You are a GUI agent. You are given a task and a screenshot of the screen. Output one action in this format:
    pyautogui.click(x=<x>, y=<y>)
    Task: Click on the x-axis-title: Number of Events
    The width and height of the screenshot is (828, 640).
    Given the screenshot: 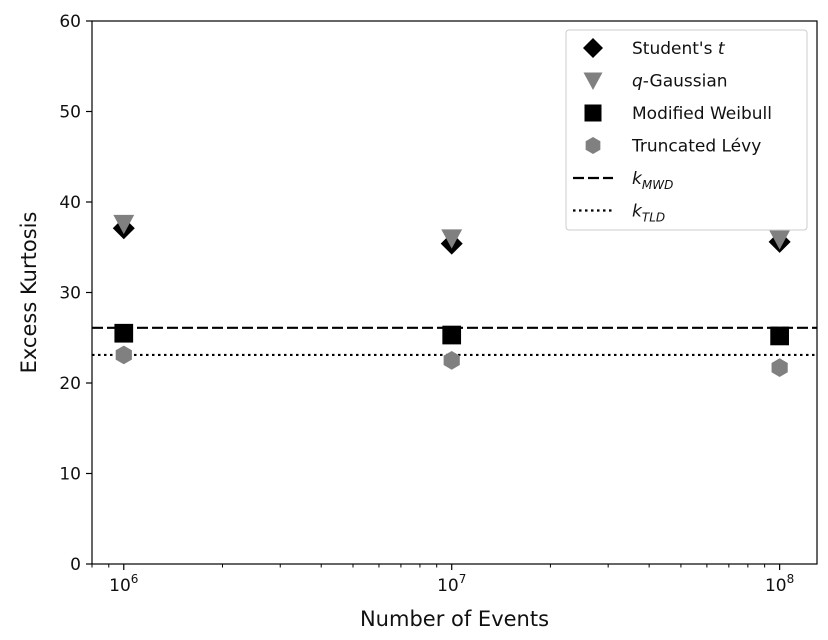 What is the action you would take?
    pyautogui.click(x=454, y=619)
    